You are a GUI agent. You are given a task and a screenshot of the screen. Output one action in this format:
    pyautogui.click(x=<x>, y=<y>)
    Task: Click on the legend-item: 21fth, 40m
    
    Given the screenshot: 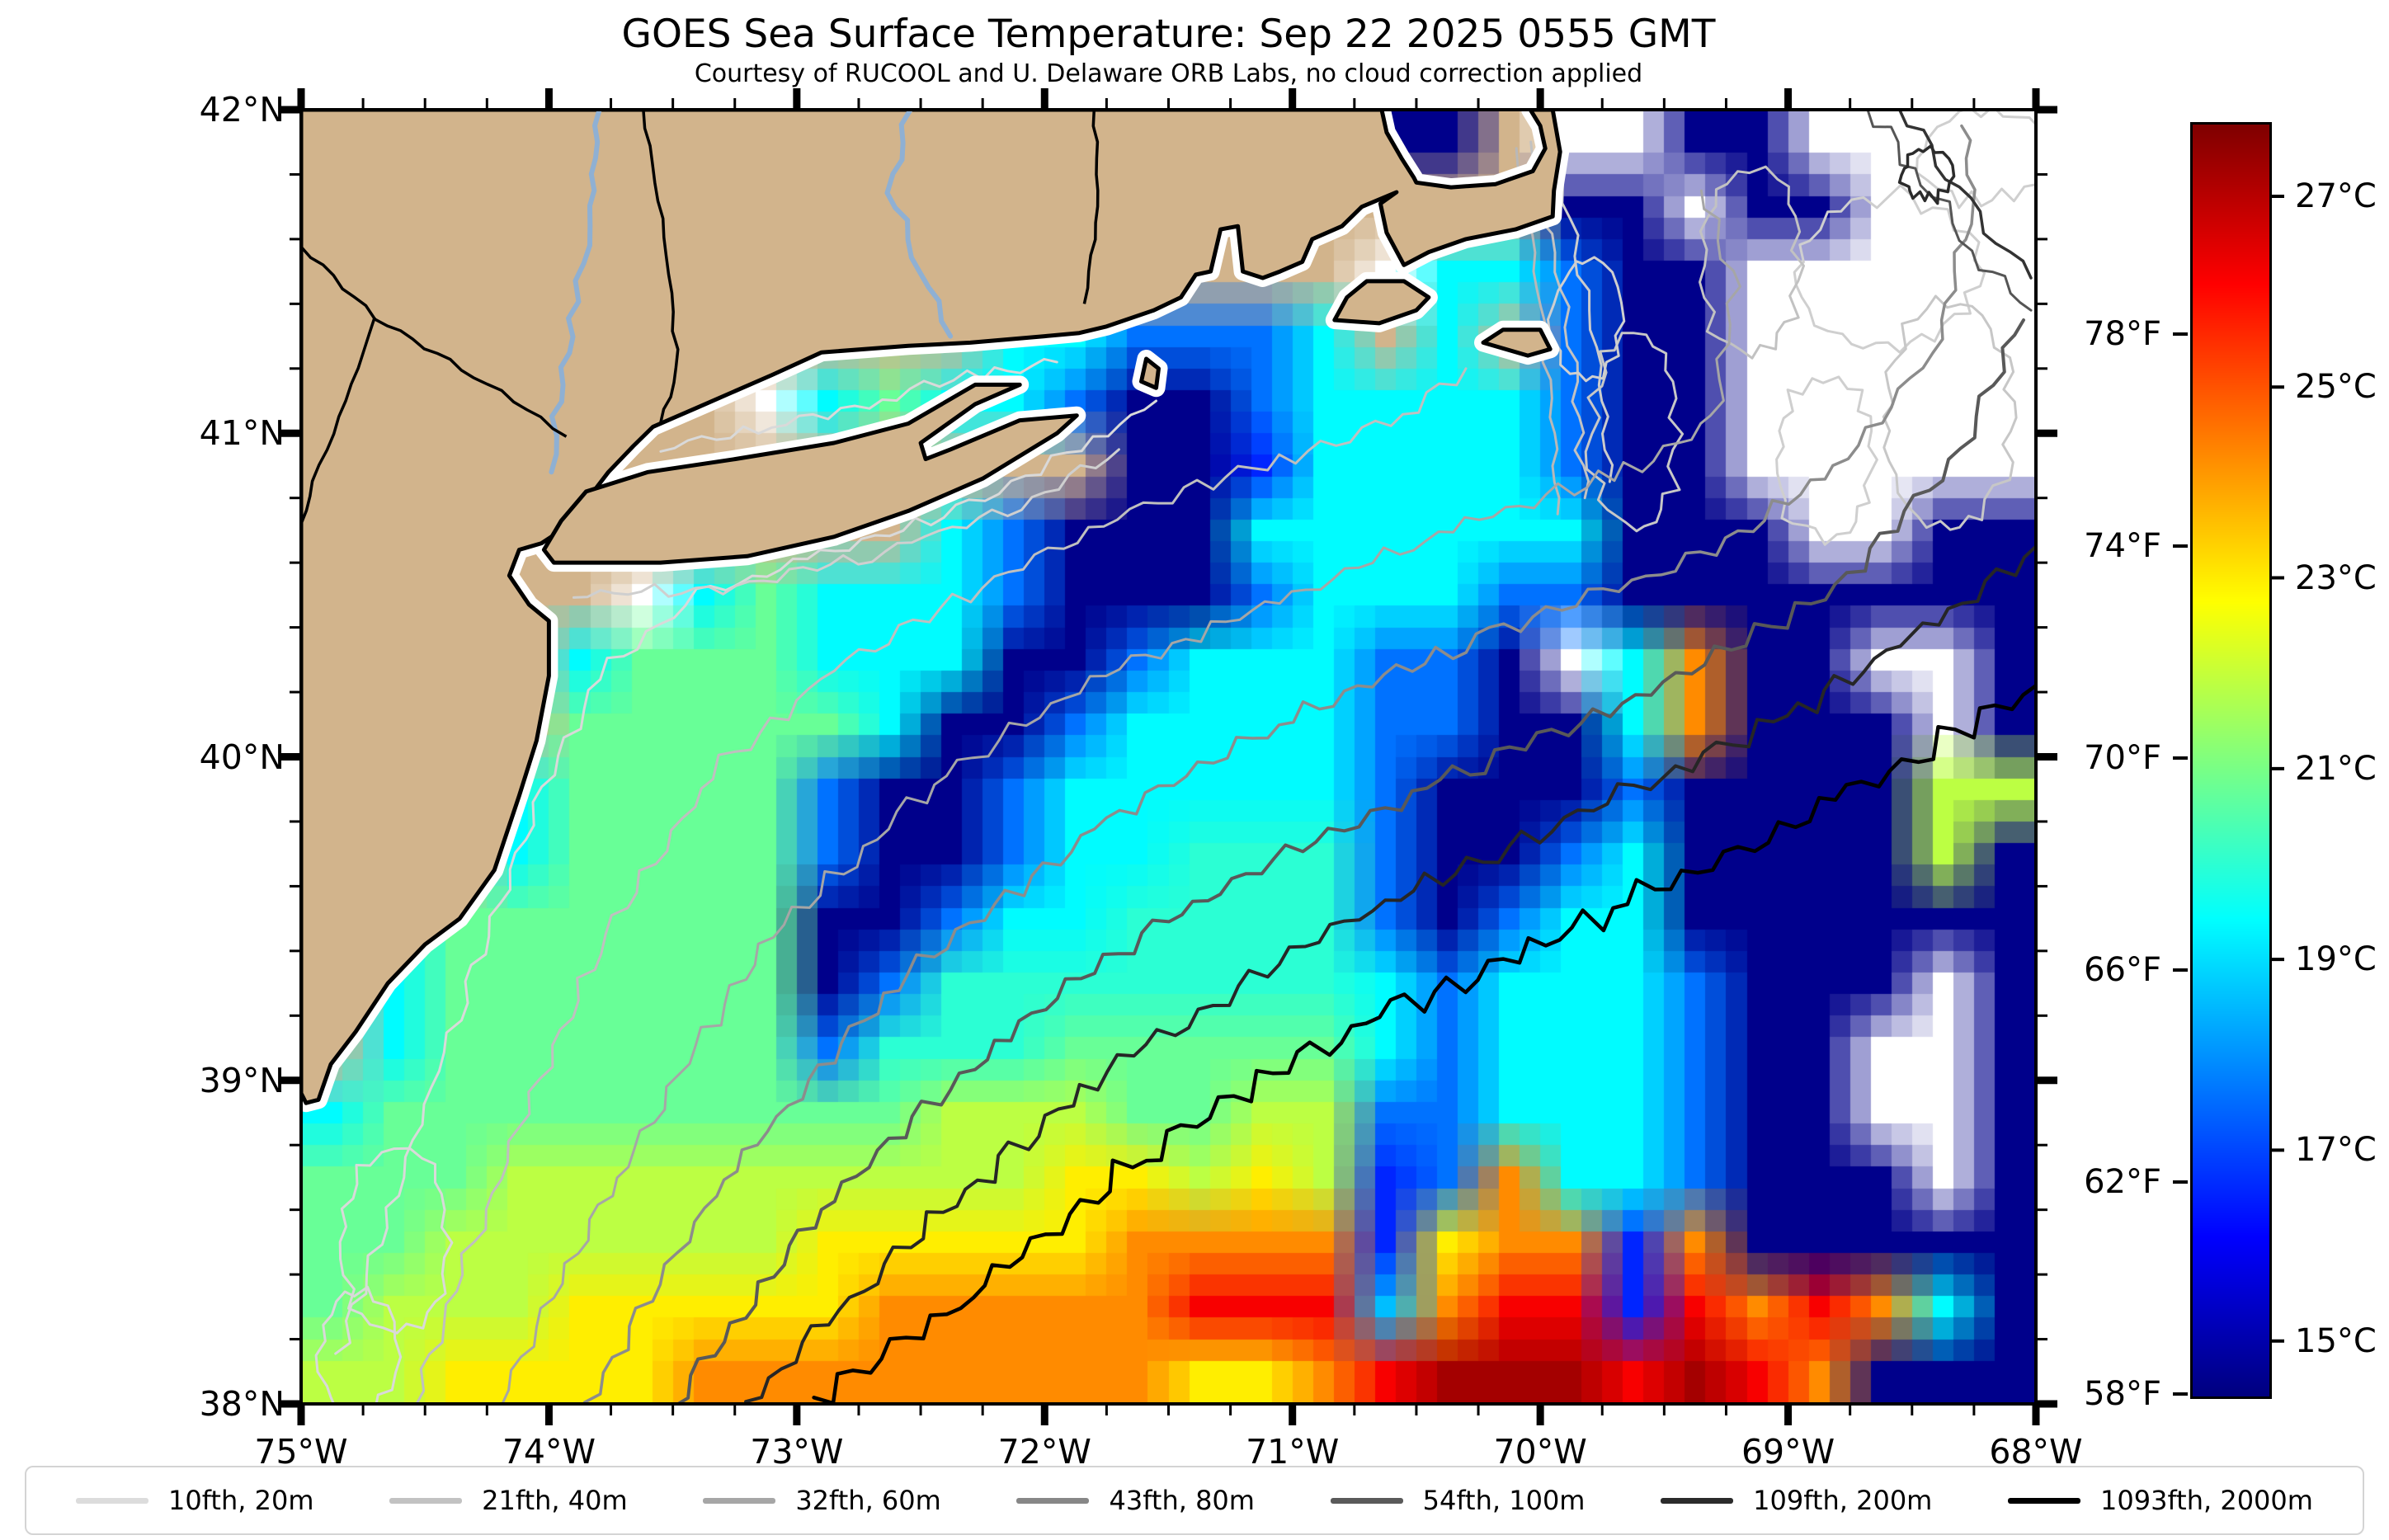 What is the action you would take?
    pyautogui.click(x=509, y=1500)
    